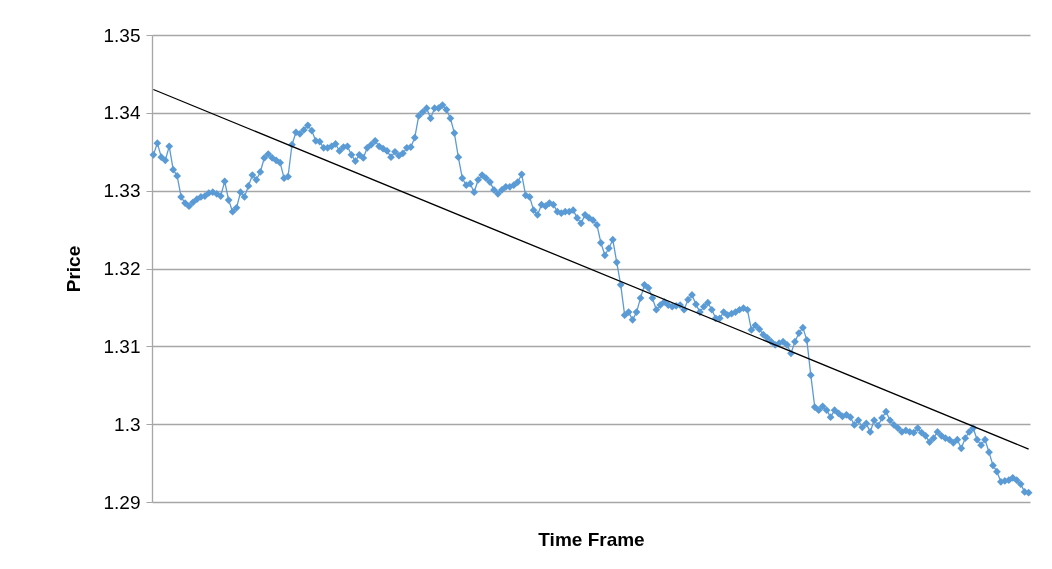 The height and width of the screenshot is (569, 1052). Describe the element at coordinates (122, 113) in the screenshot. I see `y-tick-label: 1.34` at that location.